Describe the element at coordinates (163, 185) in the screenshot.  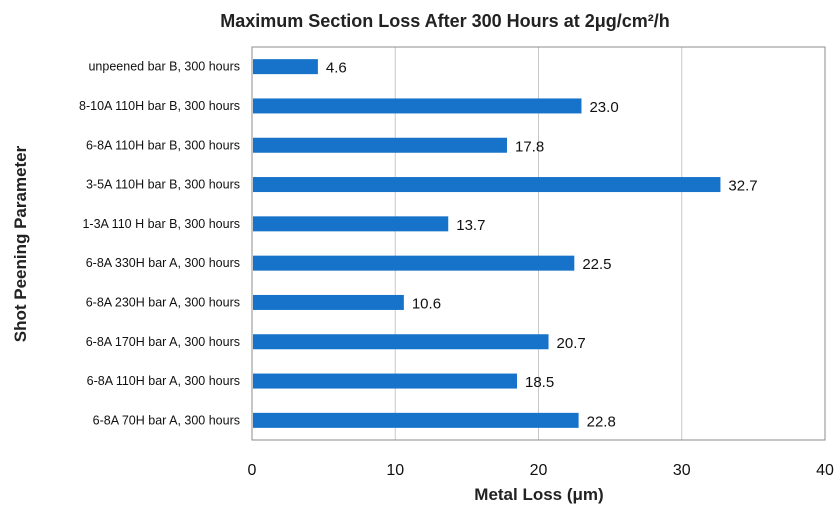
I see `category-label: 3-5A 110H bar B, 300 hours` at that location.